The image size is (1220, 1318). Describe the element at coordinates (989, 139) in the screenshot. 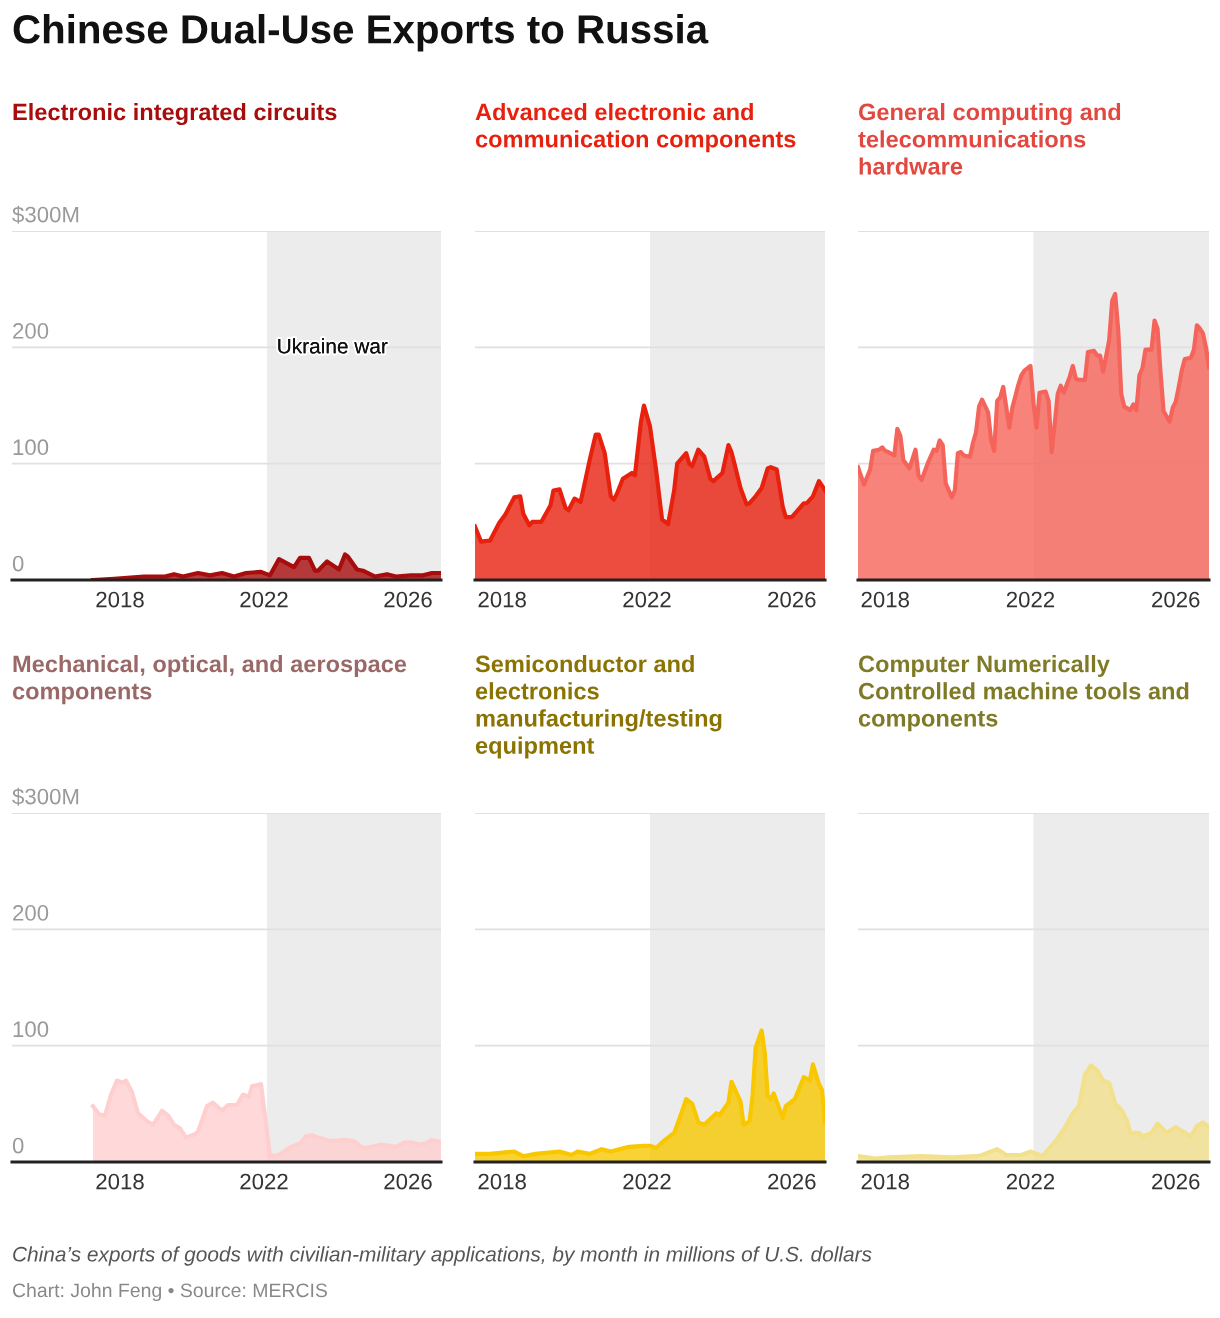

I see `chart-title: General computing and telecommunications hardware` at that location.